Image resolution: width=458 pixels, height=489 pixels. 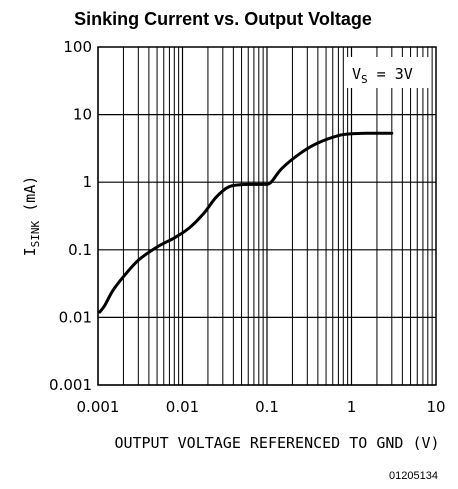 I want to click on x-axis-label: OUTPUT VOLTAGE REFERENCED TO GND (V), so click(x=276, y=443).